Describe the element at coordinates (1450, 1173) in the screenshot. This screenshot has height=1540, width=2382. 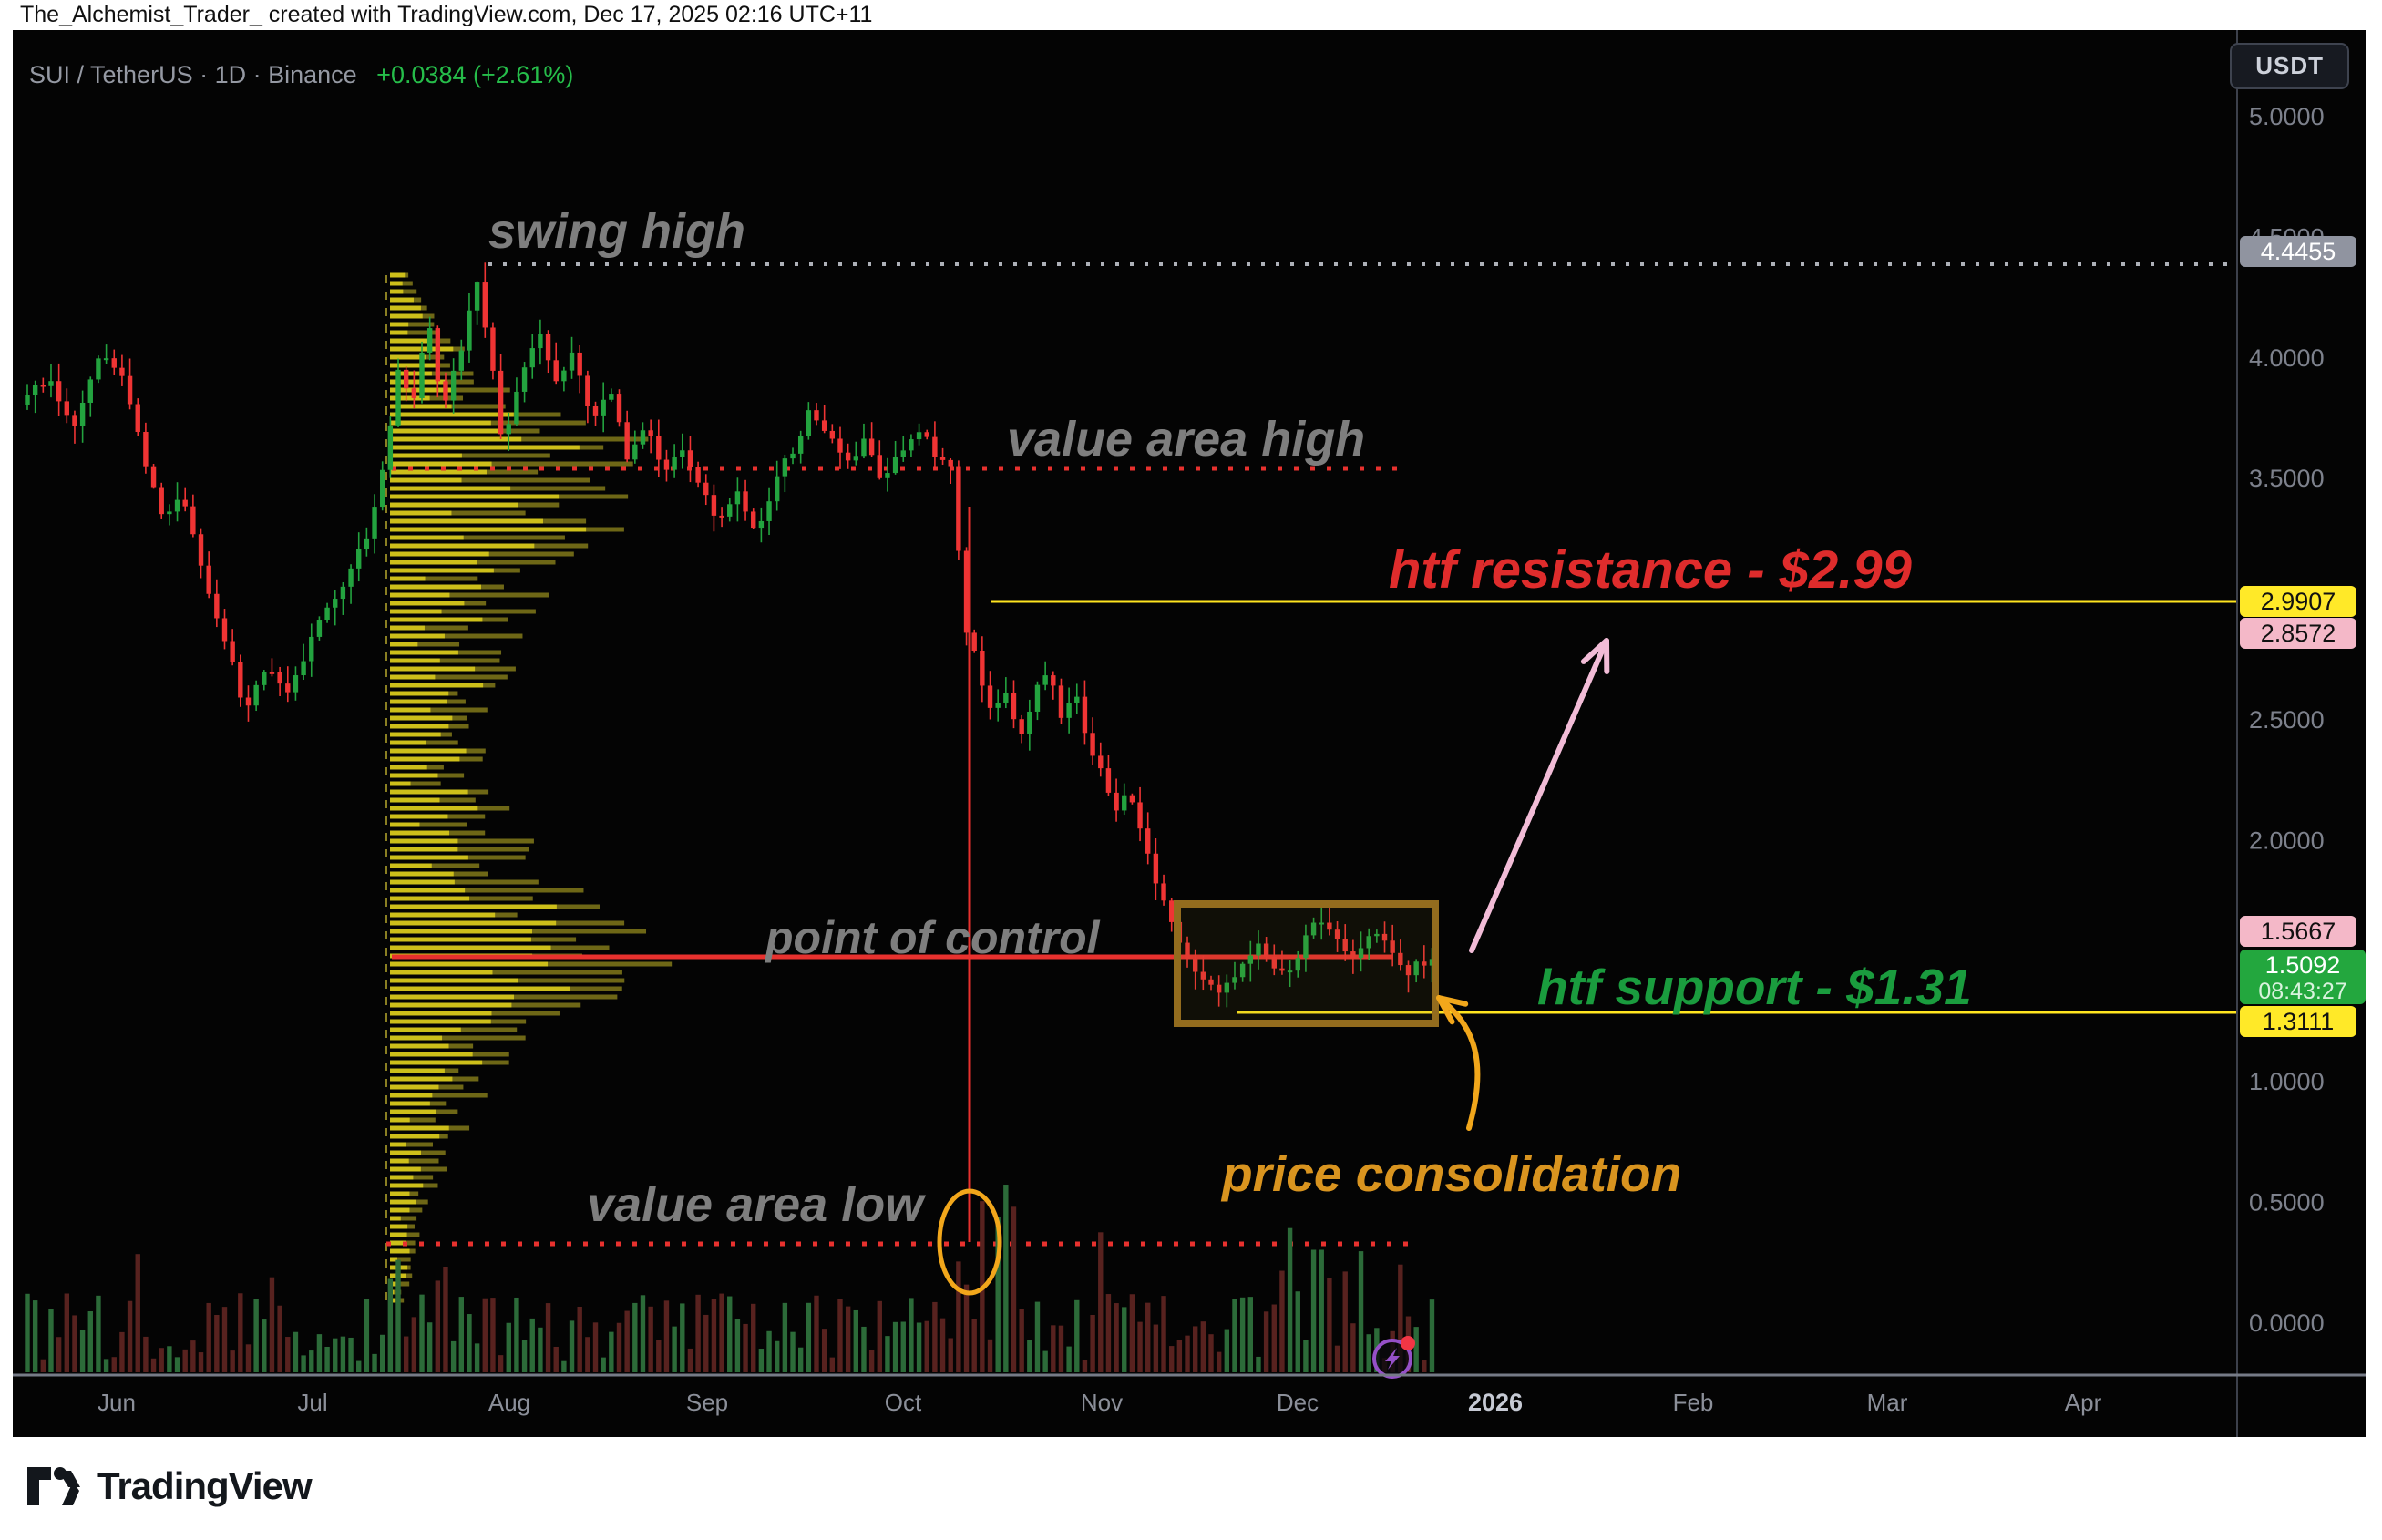
I see `price-consolidation-label: price consolidation` at that location.